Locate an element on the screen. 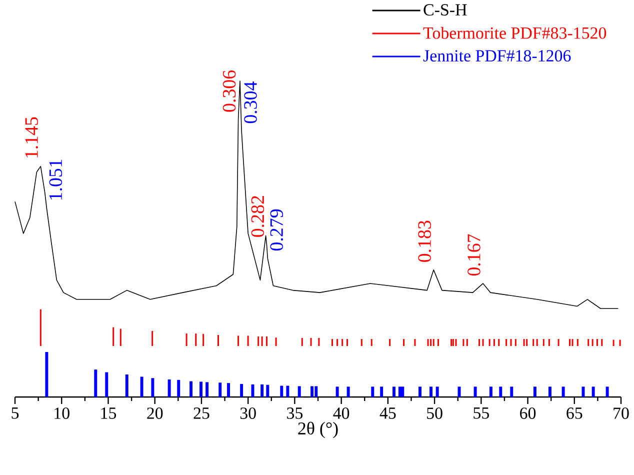 This screenshot has width=634, height=475. x-tick-label: 55 is located at coordinates (481, 413).